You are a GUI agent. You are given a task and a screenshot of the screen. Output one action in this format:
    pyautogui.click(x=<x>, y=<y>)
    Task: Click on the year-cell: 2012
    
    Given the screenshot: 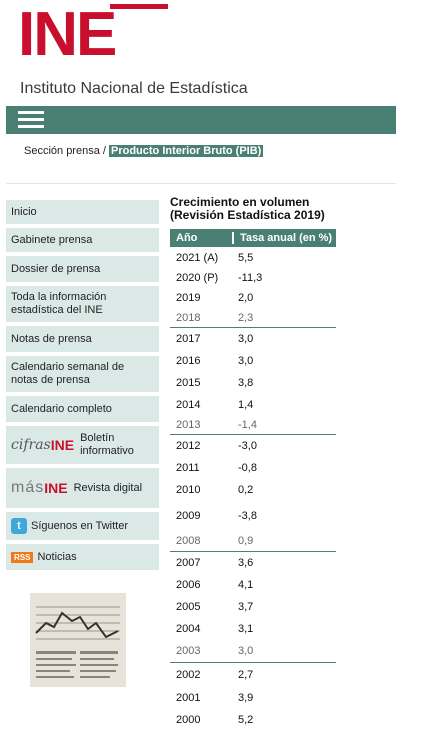 What is the action you would take?
    pyautogui.click(x=188, y=446)
    